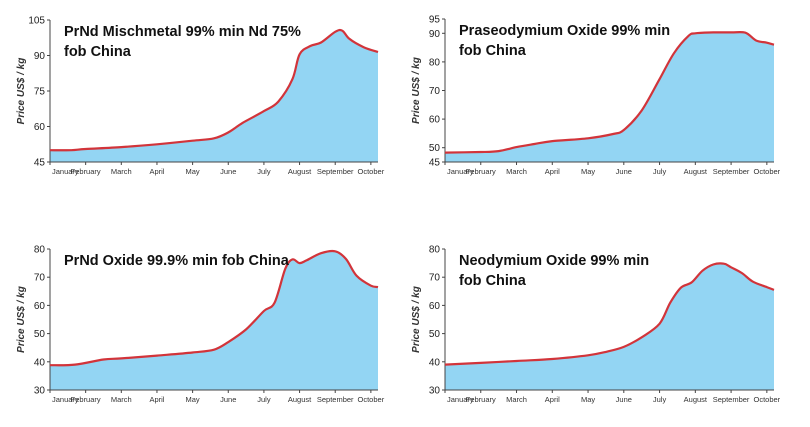 The height and width of the screenshot is (427, 810). I want to click on chart-title: Praseodymium Oxide 99% min, so click(564, 31).